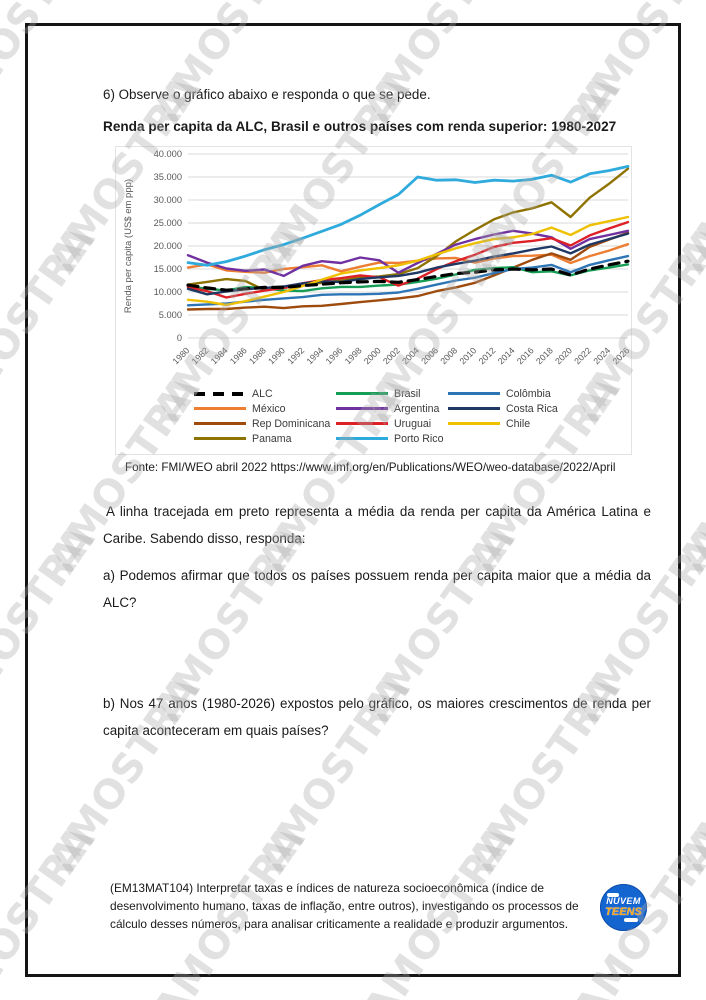 The height and width of the screenshot is (1000, 706). Describe the element at coordinates (487, 355) in the screenshot. I see `x-tick-label: 2012` at that location.